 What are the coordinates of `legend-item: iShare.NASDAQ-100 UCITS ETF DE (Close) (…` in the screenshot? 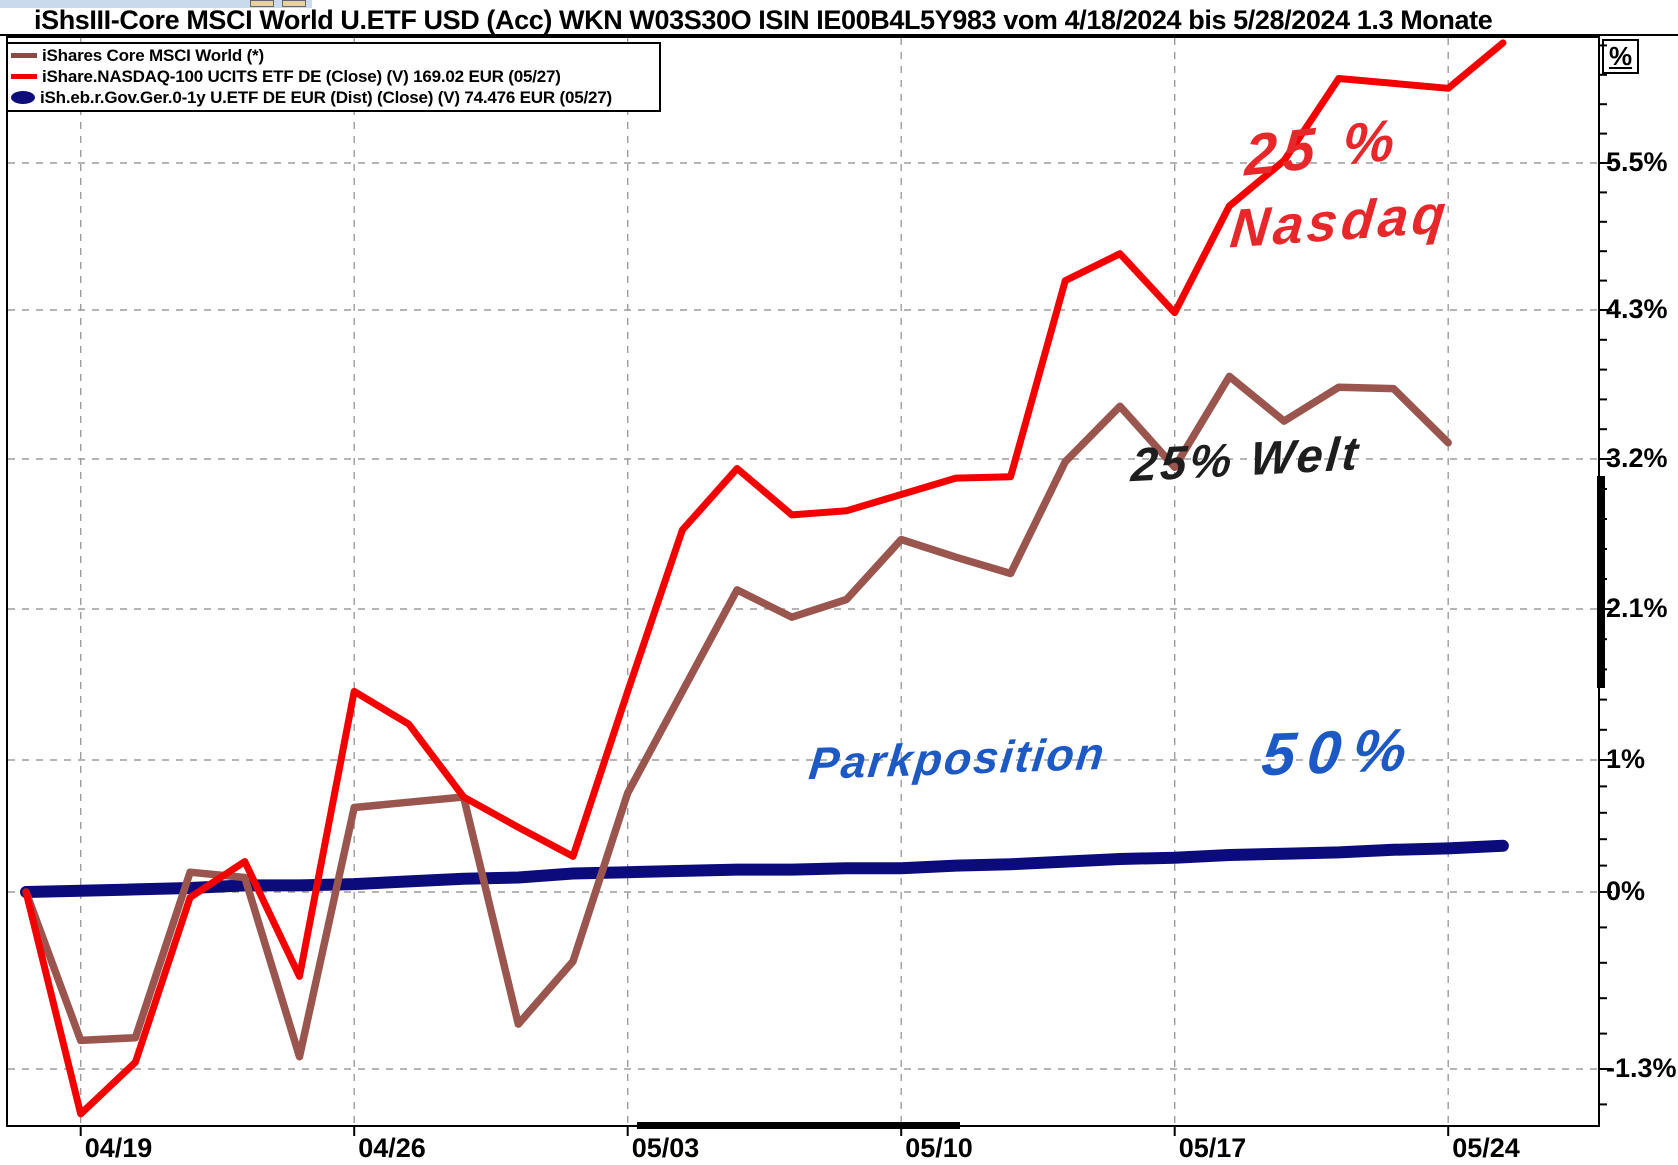 It's located at (333, 76).